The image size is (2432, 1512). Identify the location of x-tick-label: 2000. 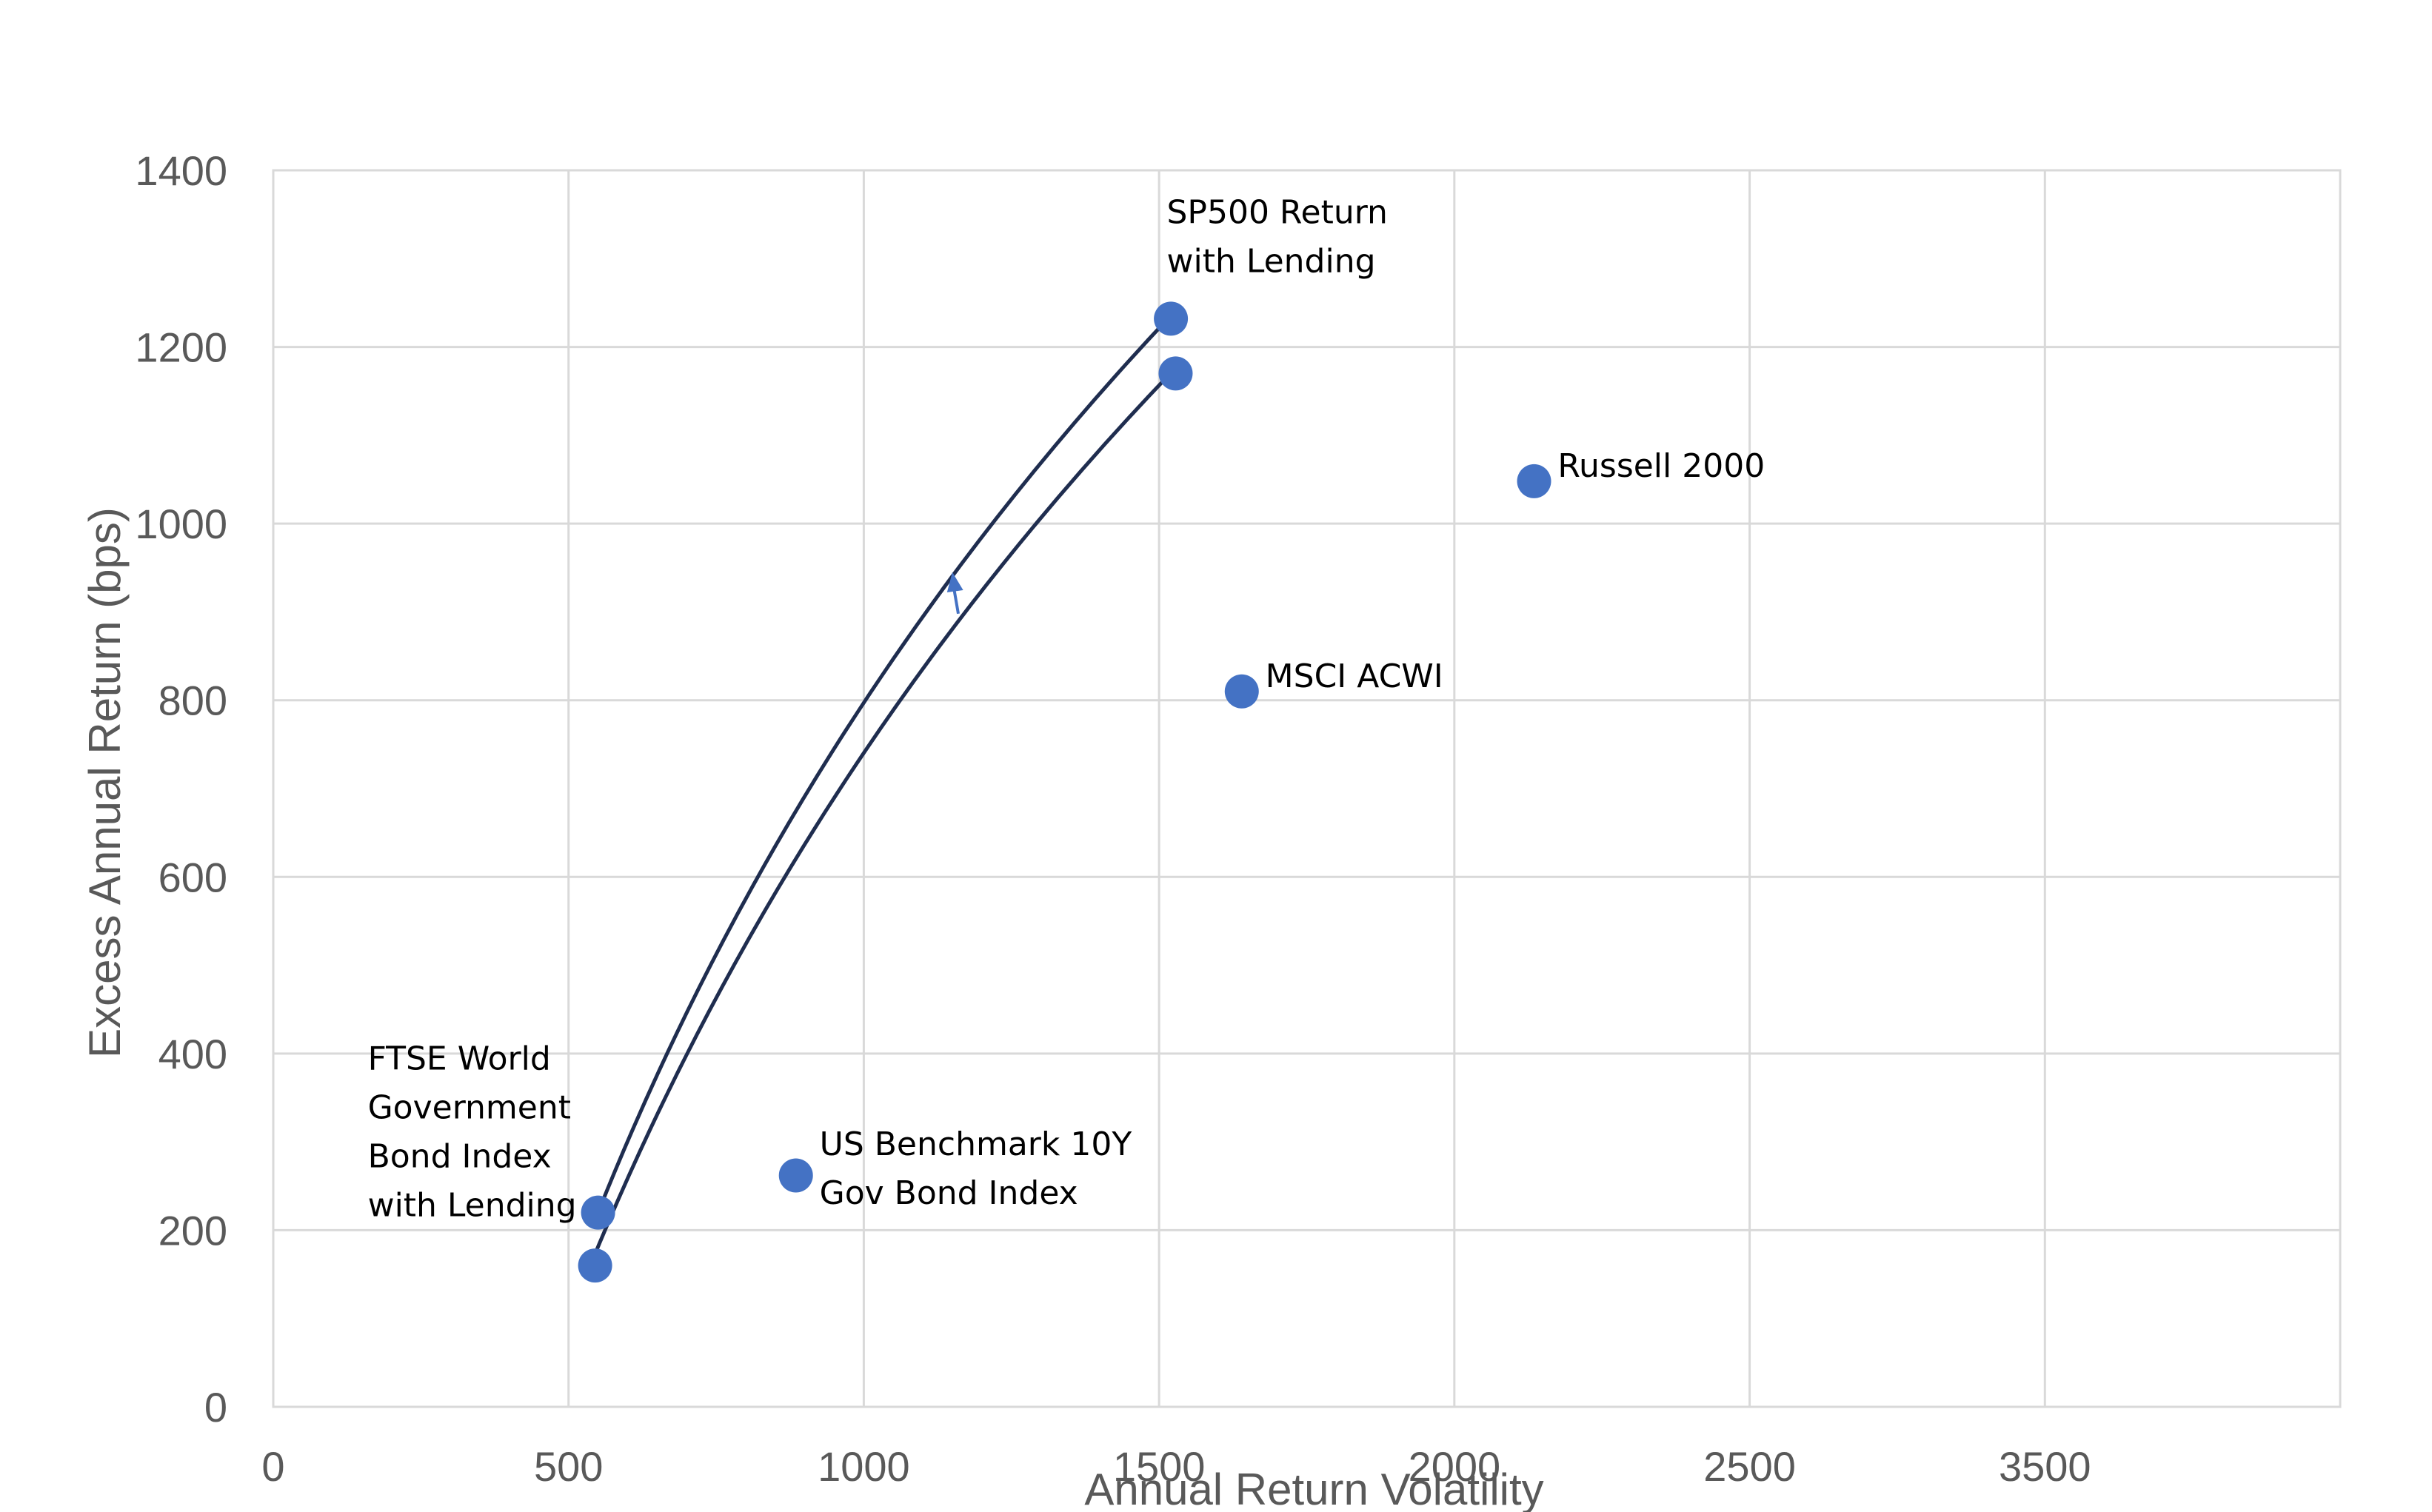
(1455, 1466).